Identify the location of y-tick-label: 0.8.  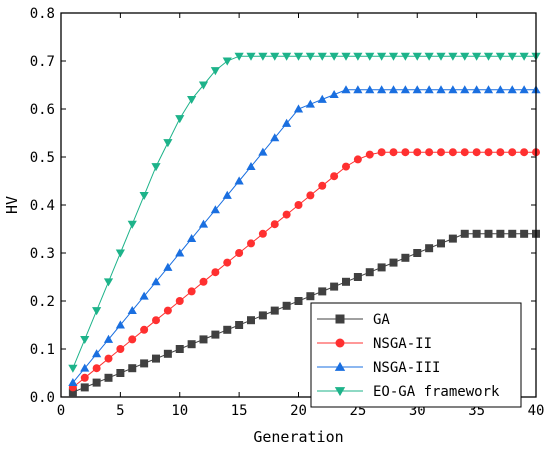
(42, 14).